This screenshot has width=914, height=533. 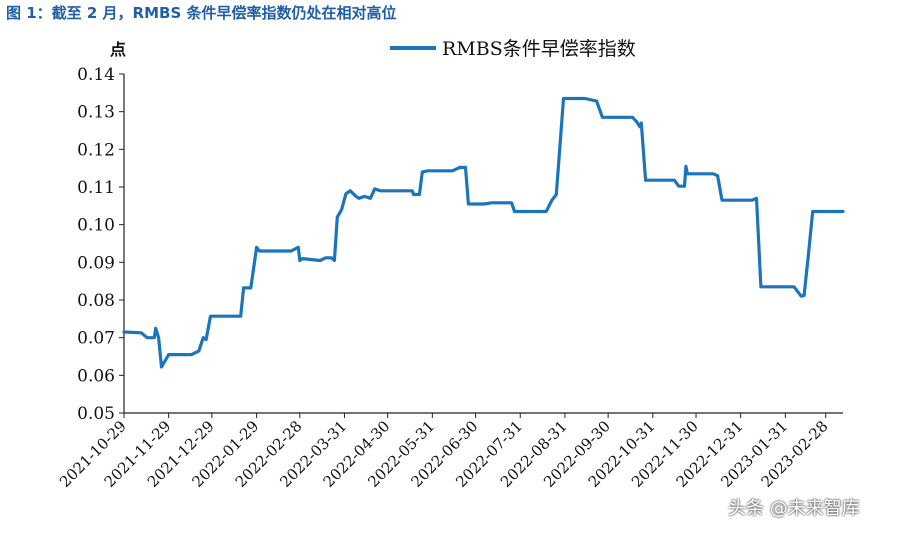 I want to click on figure-title: 图 1：截至 2 月，RMBS 条件早偿率指数仍处在相对高位, so click(x=201, y=13).